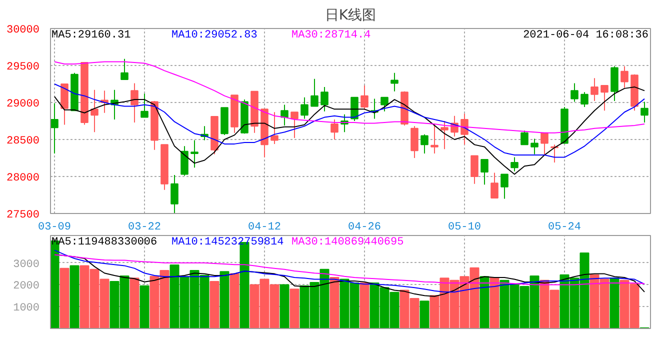  I want to click on x-tick-label: 05-10, so click(465, 228).